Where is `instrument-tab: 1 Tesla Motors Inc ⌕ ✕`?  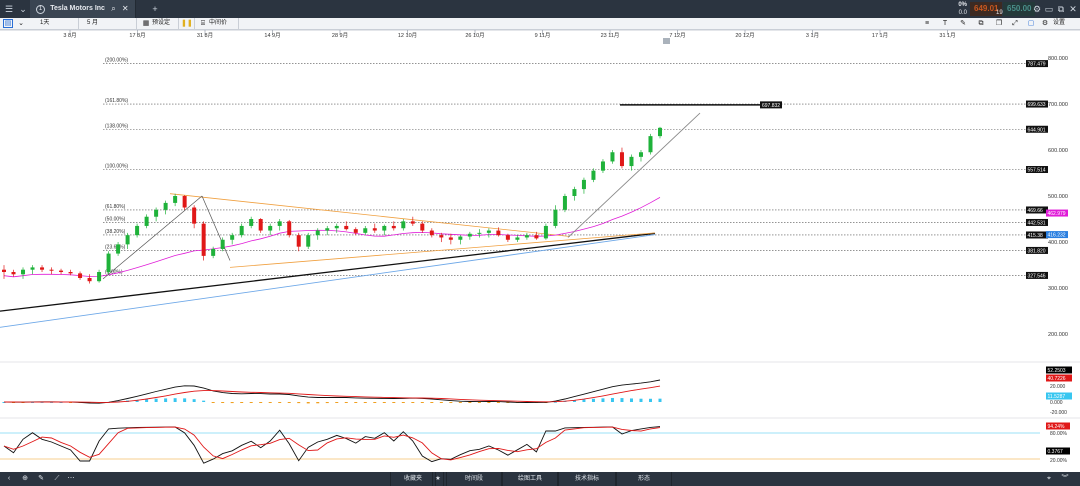 instrument-tab: 1 Tesla Motors Inc ⌕ ✕ is located at coordinates (83, 9).